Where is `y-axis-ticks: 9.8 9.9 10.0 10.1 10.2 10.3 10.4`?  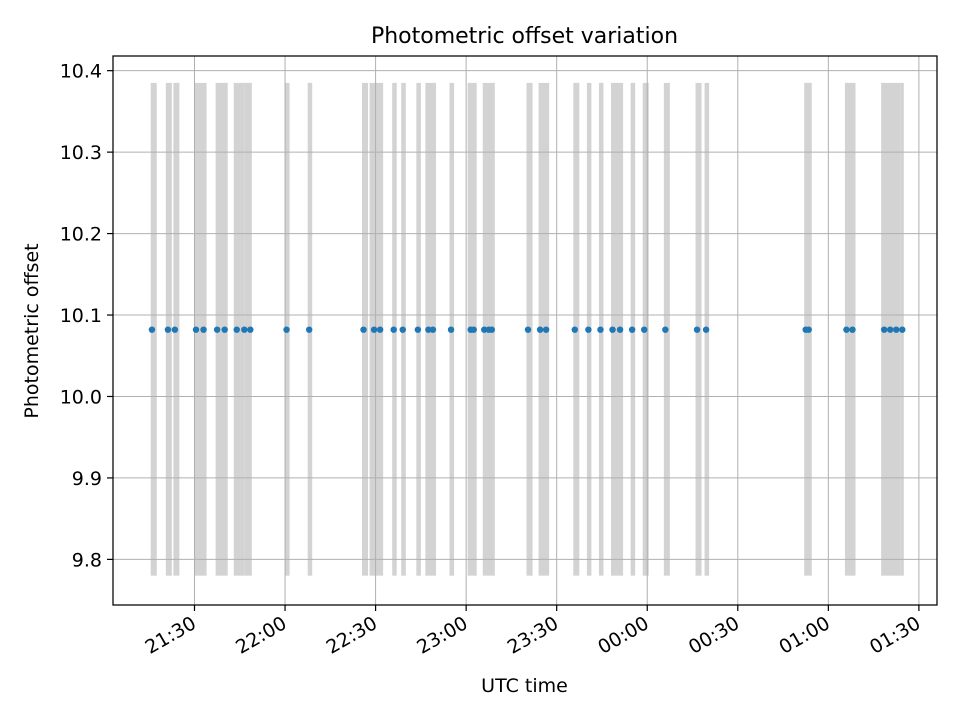
y-axis-ticks: 9.8 9.9 10.0 10.1 10.2 10.3 10.4 is located at coordinates (86, 316).